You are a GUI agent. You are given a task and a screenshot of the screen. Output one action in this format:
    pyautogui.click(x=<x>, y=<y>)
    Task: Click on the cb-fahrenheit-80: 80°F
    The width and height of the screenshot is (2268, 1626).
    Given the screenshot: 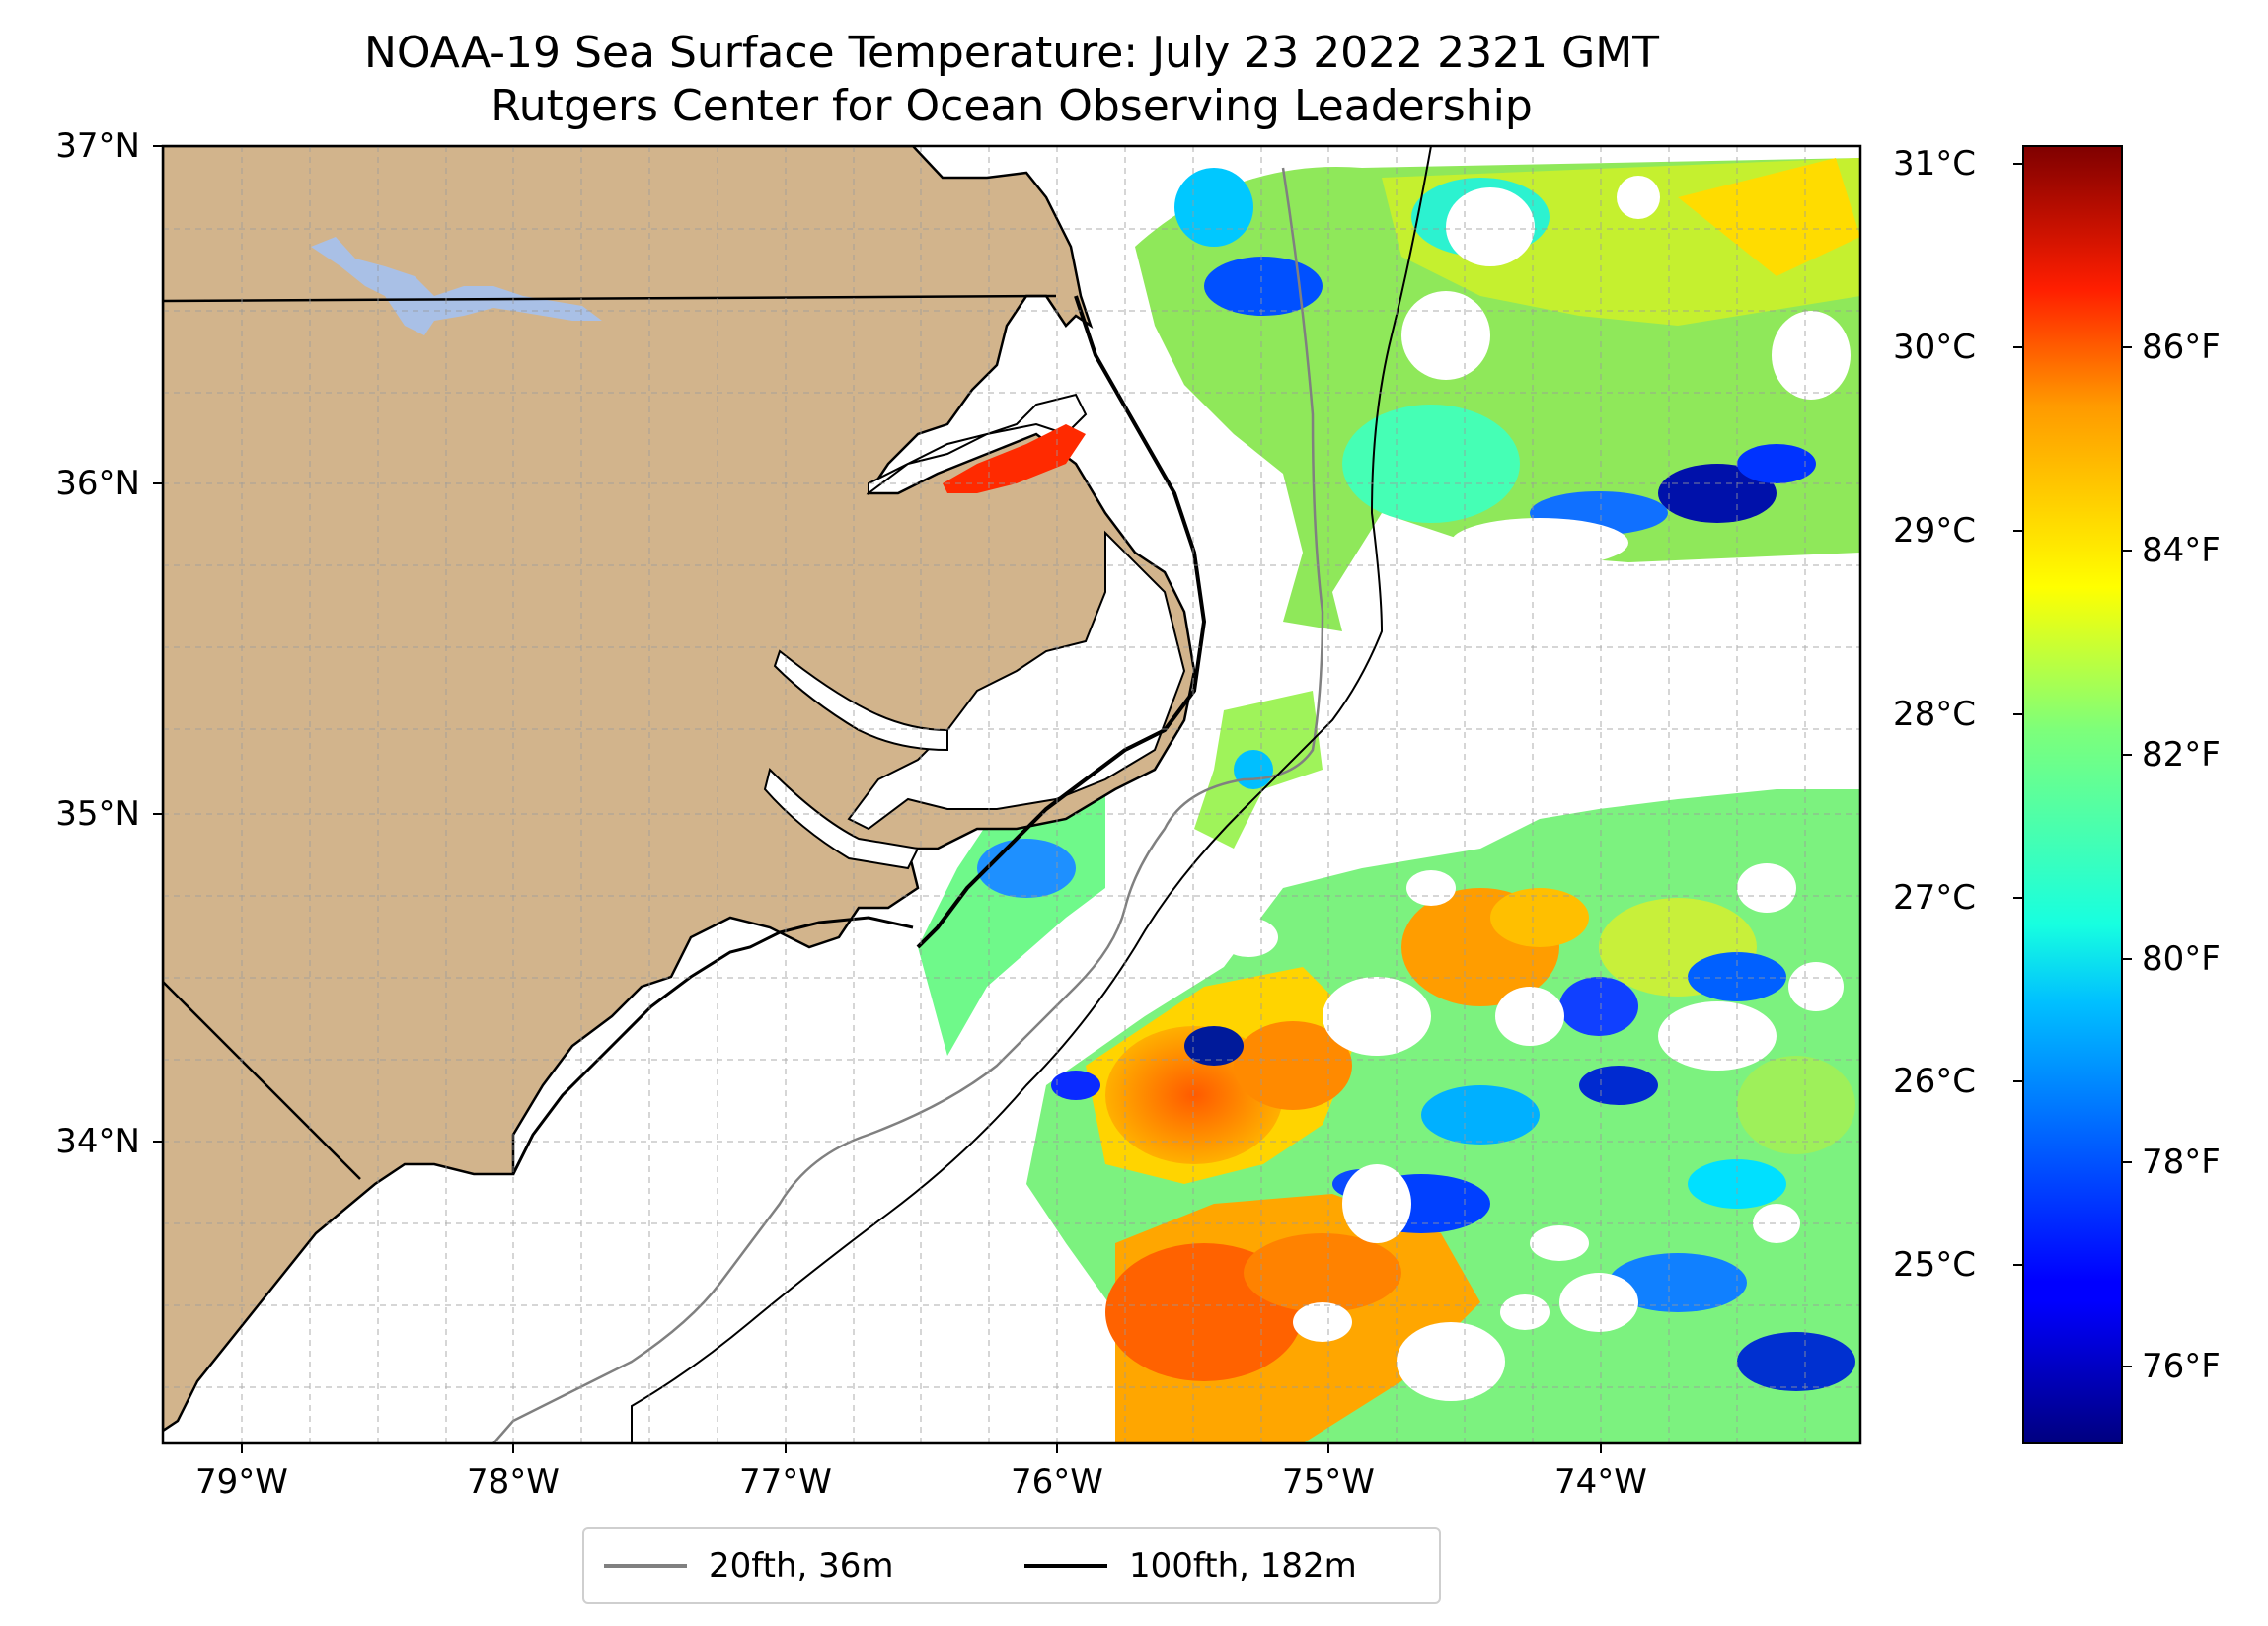 What is the action you would take?
    pyautogui.click(x=2182, y=959)
    